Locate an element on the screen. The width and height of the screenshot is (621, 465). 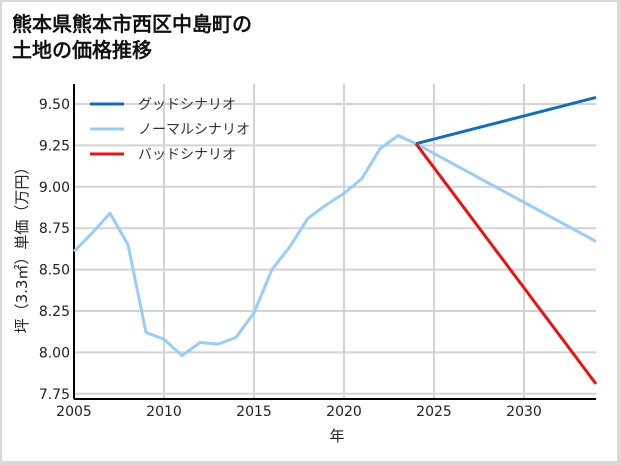
series-line is located at coordinates (506, 120).